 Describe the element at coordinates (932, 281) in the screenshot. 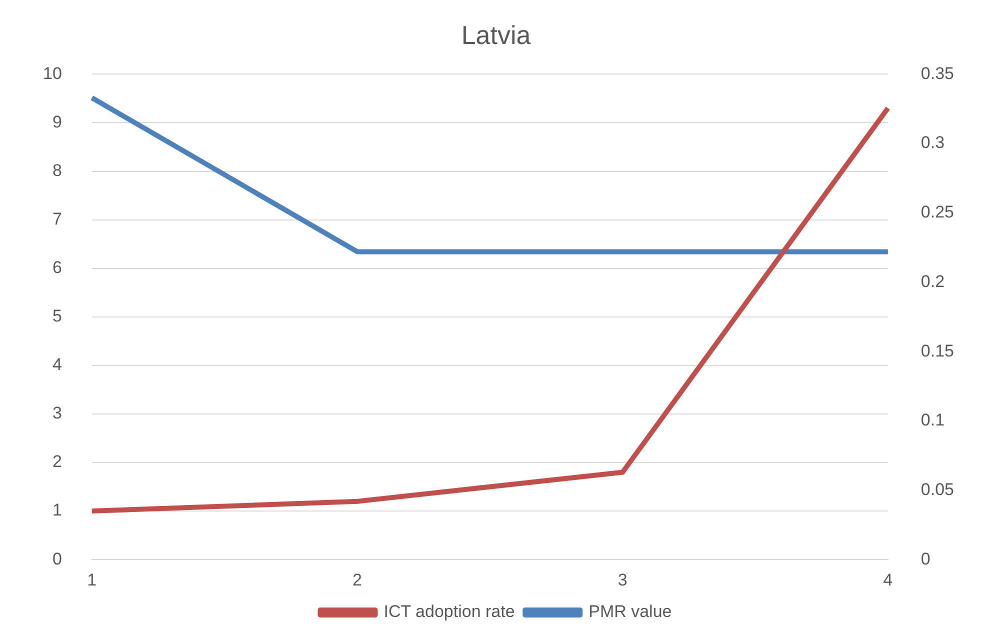

I see `y2-tick-label: 0.2` at that location.